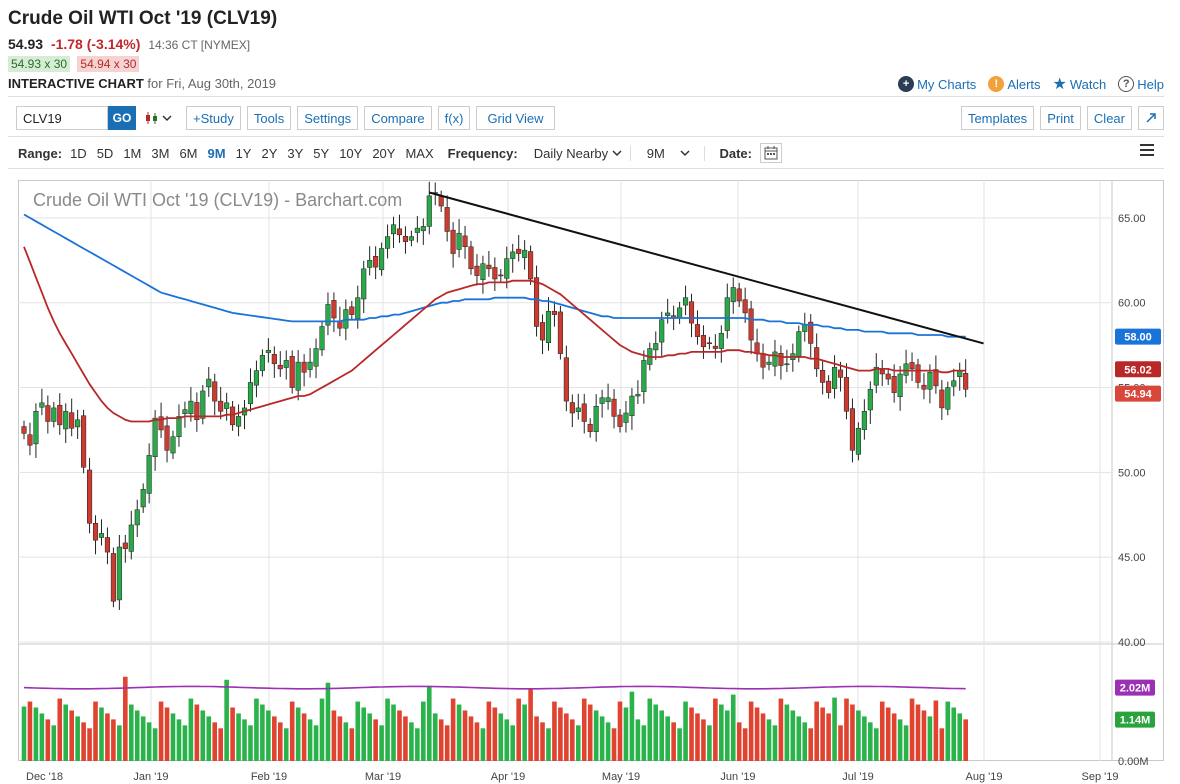 The height and width of the screenshot is (784, 1180). Describe the element at coordinates (515, 118) in the screenshot. I see `grid-view-button: Grid View` at that location.